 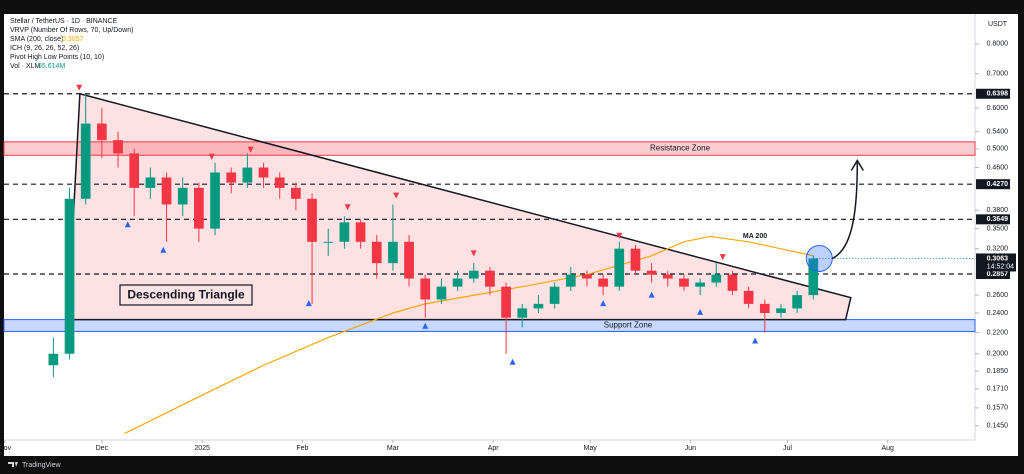 I want to click on x-tick-label: Dec, so click(x=102, y=448).